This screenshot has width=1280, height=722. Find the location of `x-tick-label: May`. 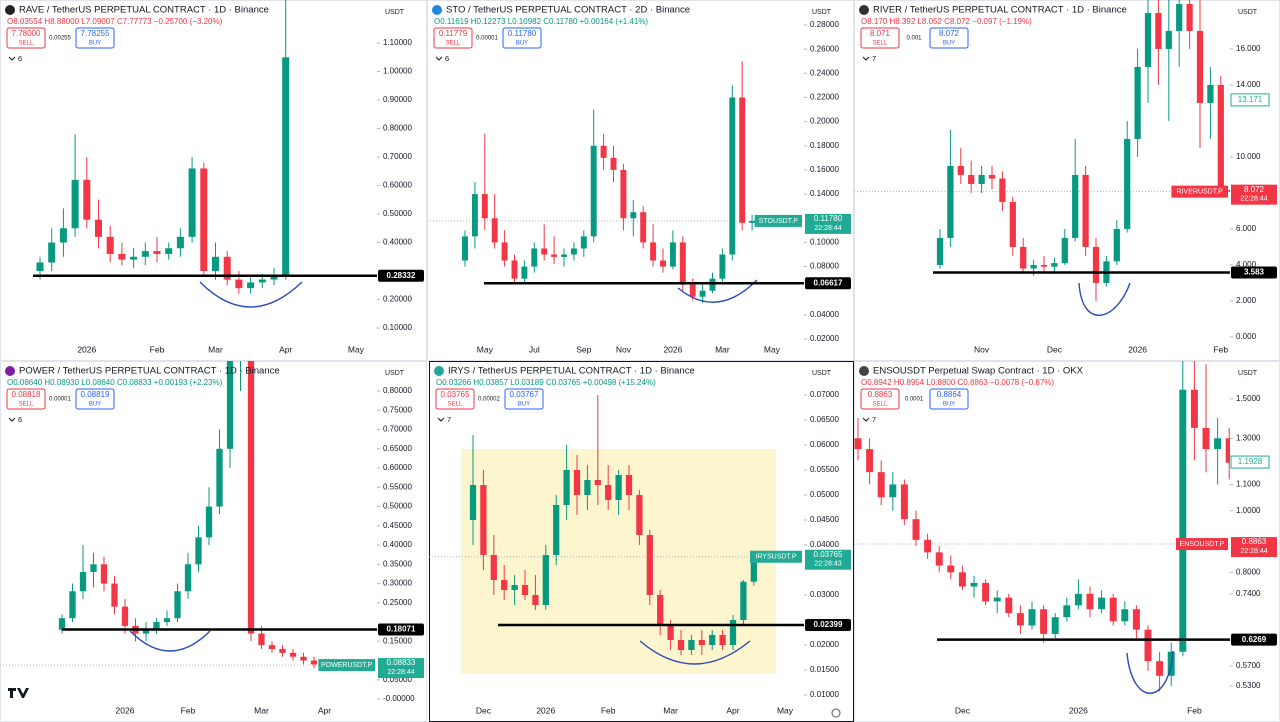

x-tick-label: May is located at coordinates (785, 710).